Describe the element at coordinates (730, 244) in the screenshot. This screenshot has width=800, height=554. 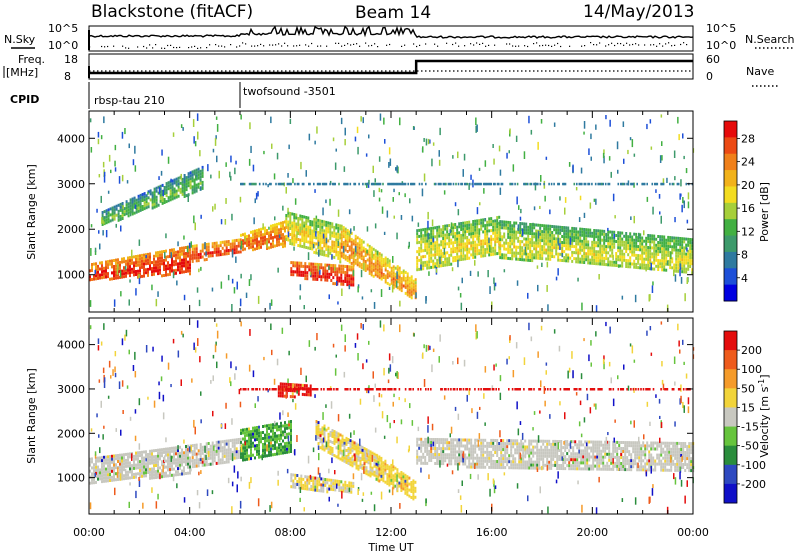
I see `colorbar-swatch` at that location.